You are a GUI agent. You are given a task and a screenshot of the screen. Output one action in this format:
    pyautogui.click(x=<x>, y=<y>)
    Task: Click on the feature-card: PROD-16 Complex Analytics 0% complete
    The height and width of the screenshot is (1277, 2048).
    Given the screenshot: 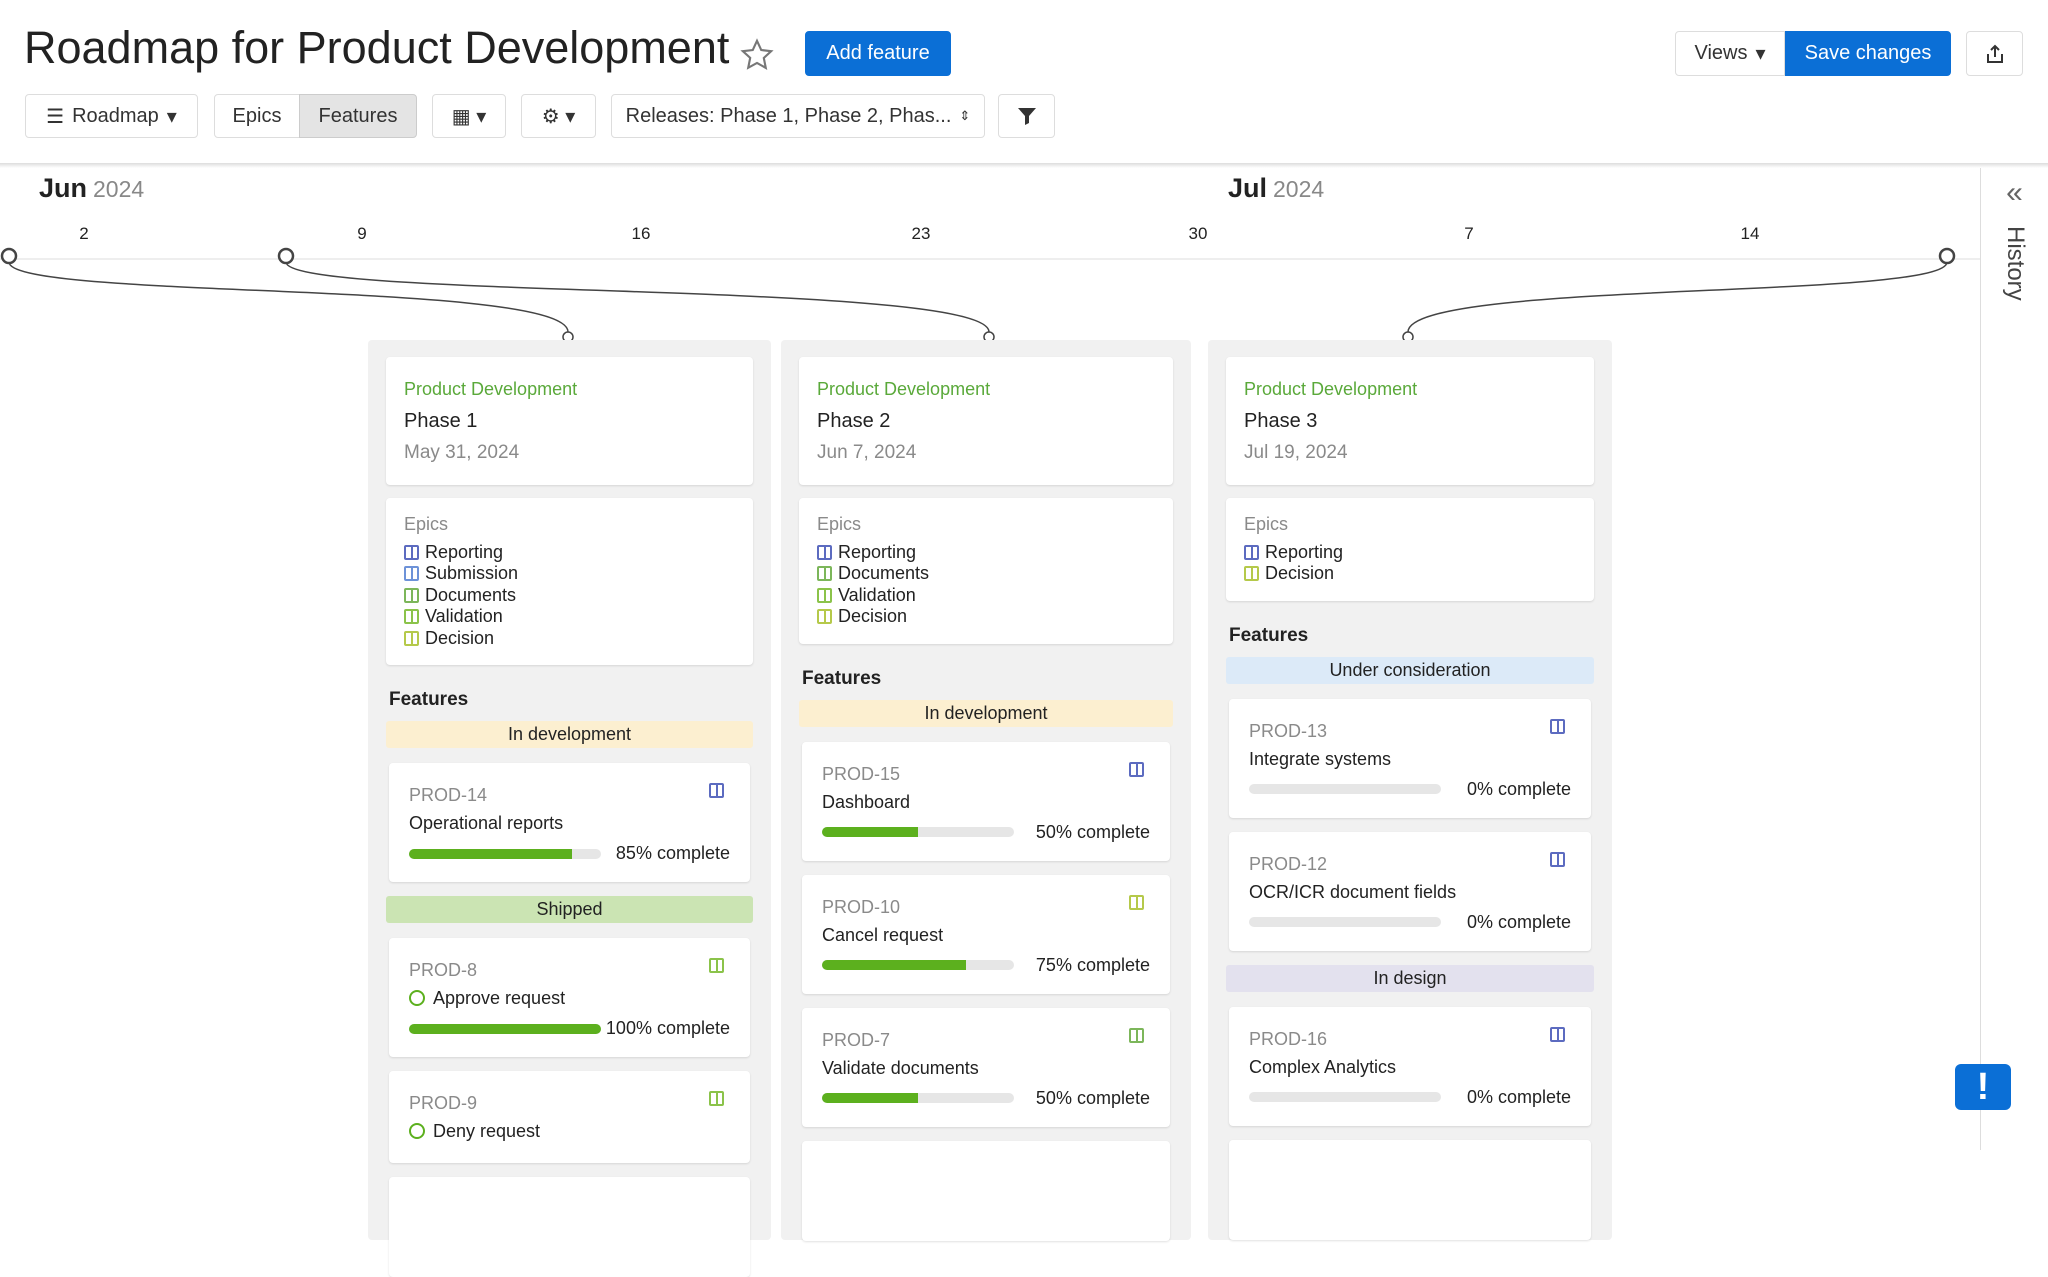 What is the action you would take?
    pyautogui.click(x=1410, y=1066)
    